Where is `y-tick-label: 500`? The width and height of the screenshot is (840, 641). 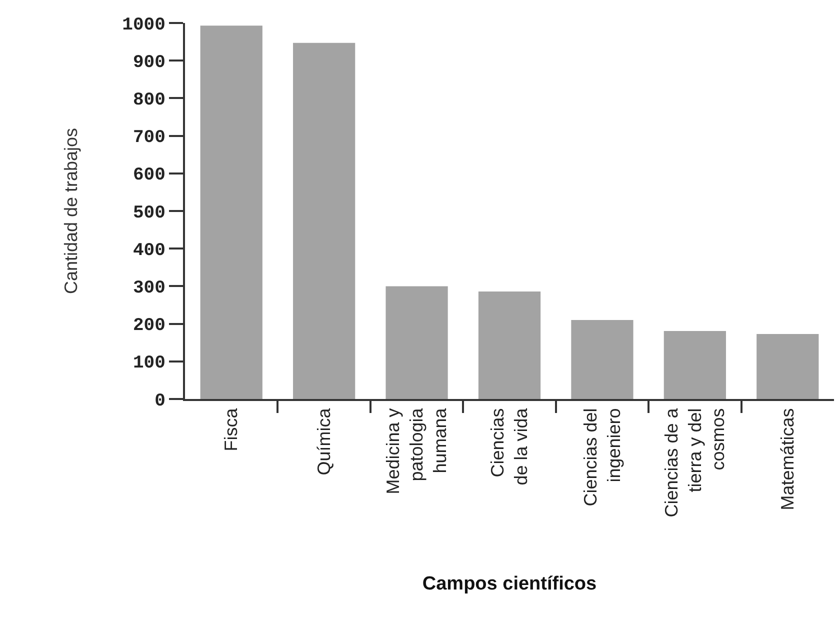
y-tick-label: 500 is located at coordinates (149, 213).